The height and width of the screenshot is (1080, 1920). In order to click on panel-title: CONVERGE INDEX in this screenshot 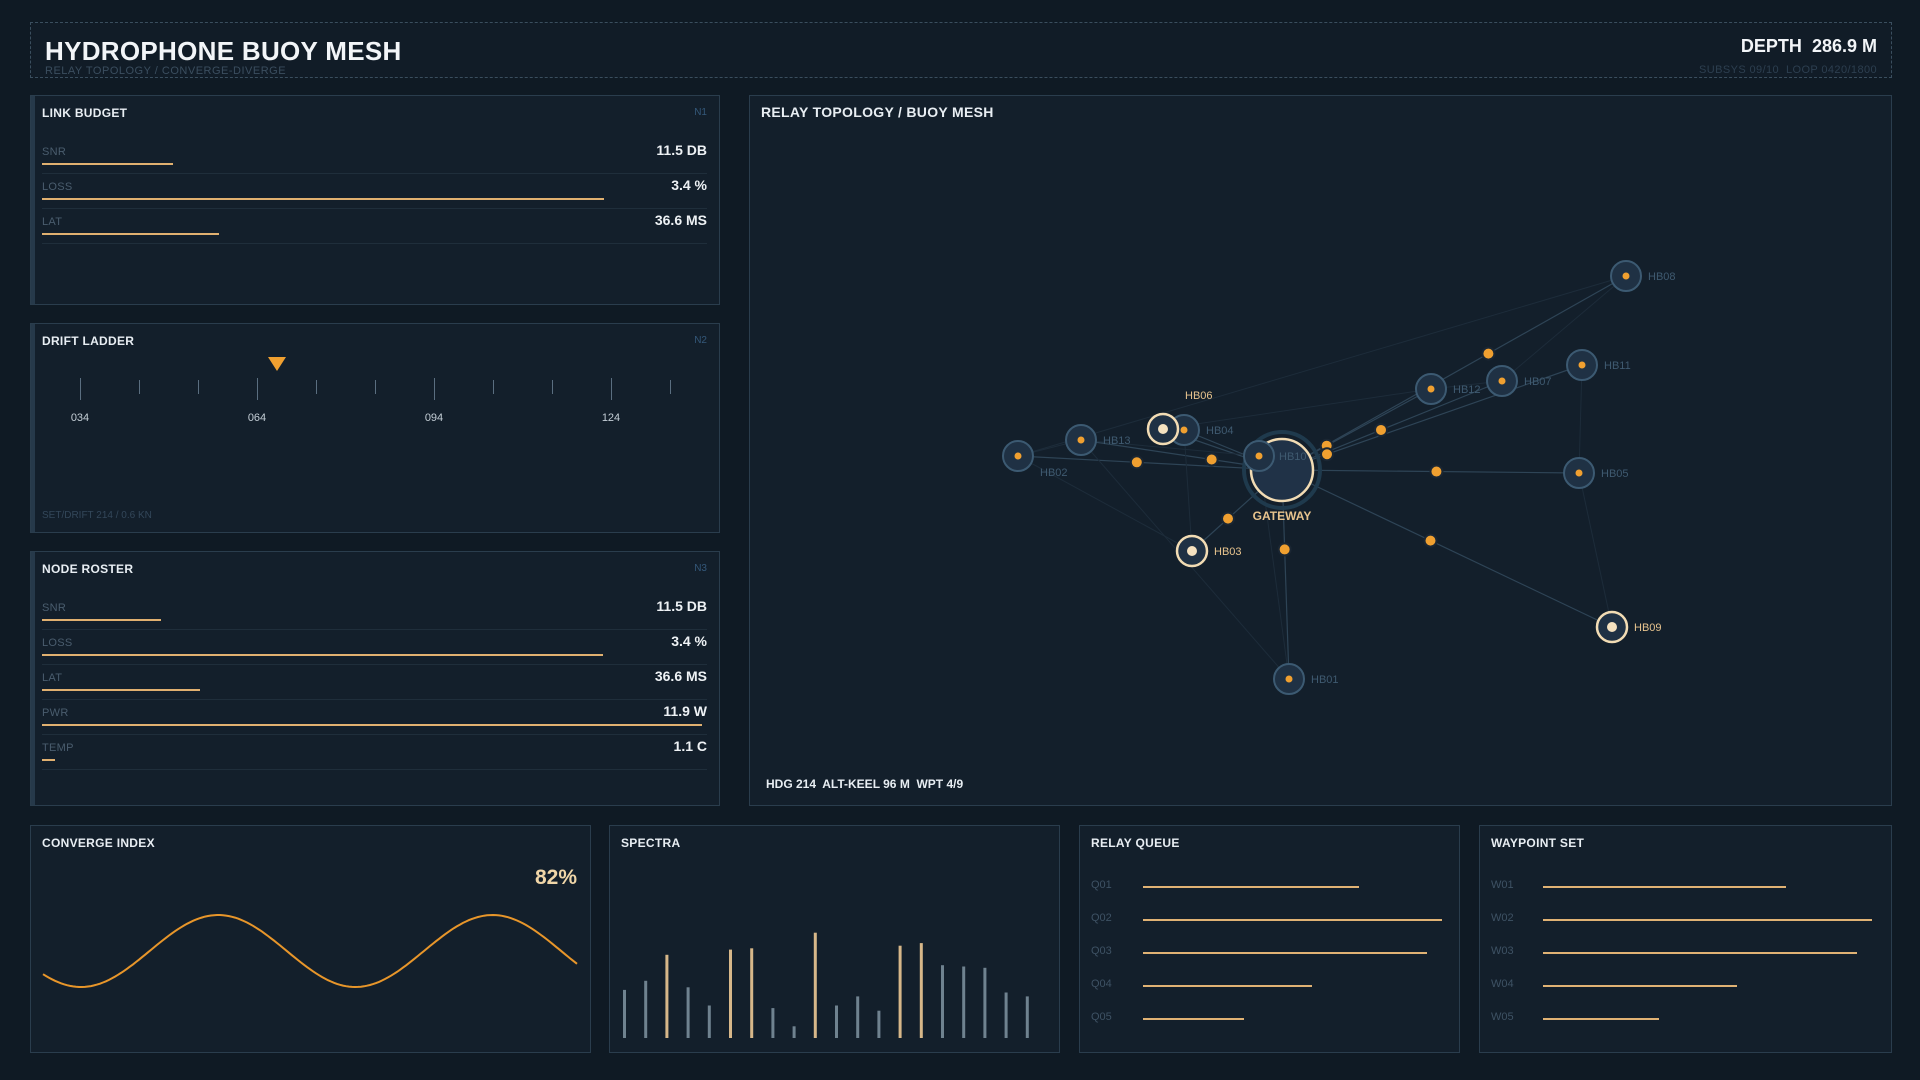, I will do `click(98, 843)`.